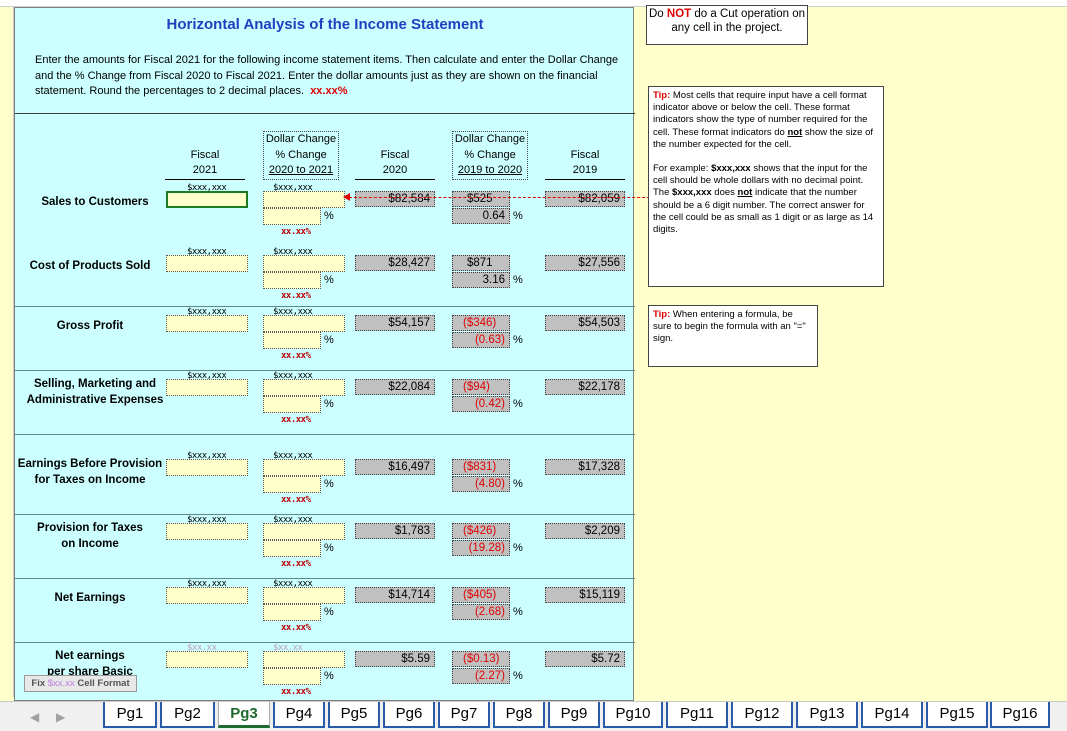 This screenshot has height=731, width=1067. What do you see at coordinates (481, 340) in the screenshot?
I see `percent-change-value: (0.63)` at bounding box center [481, 340].